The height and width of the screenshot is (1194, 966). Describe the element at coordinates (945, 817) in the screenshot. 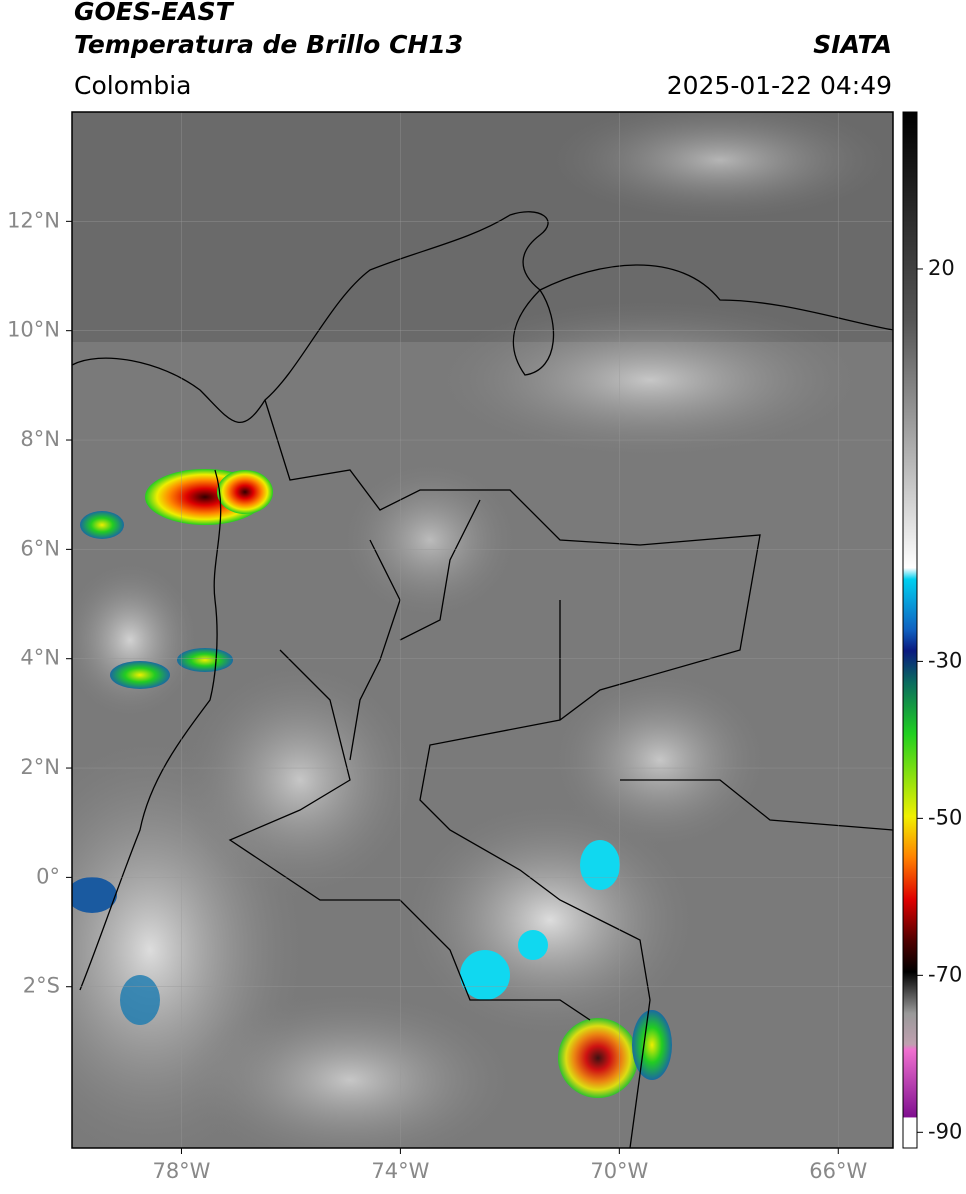

I see `colorbar-label: -50` at that location.